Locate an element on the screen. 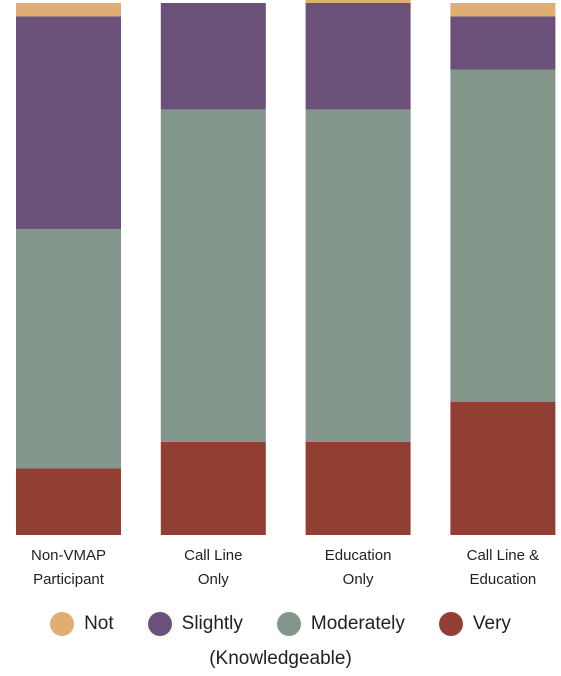  legend-item-slightly: Slightly is located at coordinates (195, 624).